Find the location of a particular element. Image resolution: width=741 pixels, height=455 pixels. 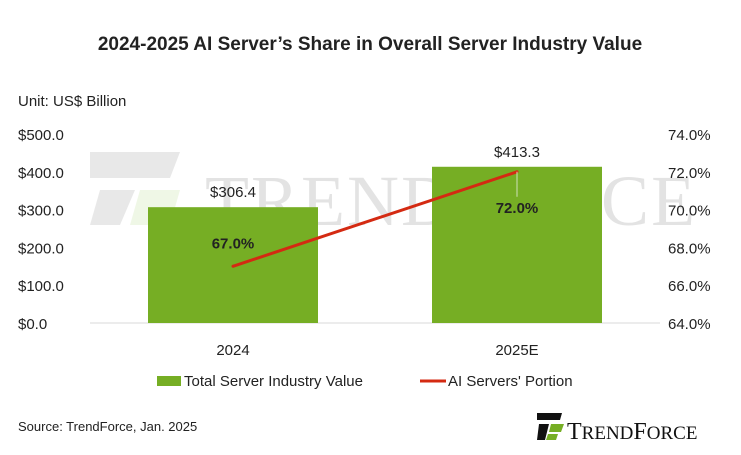

line-data-label: 72.0% is located at coordinates (517, 208).